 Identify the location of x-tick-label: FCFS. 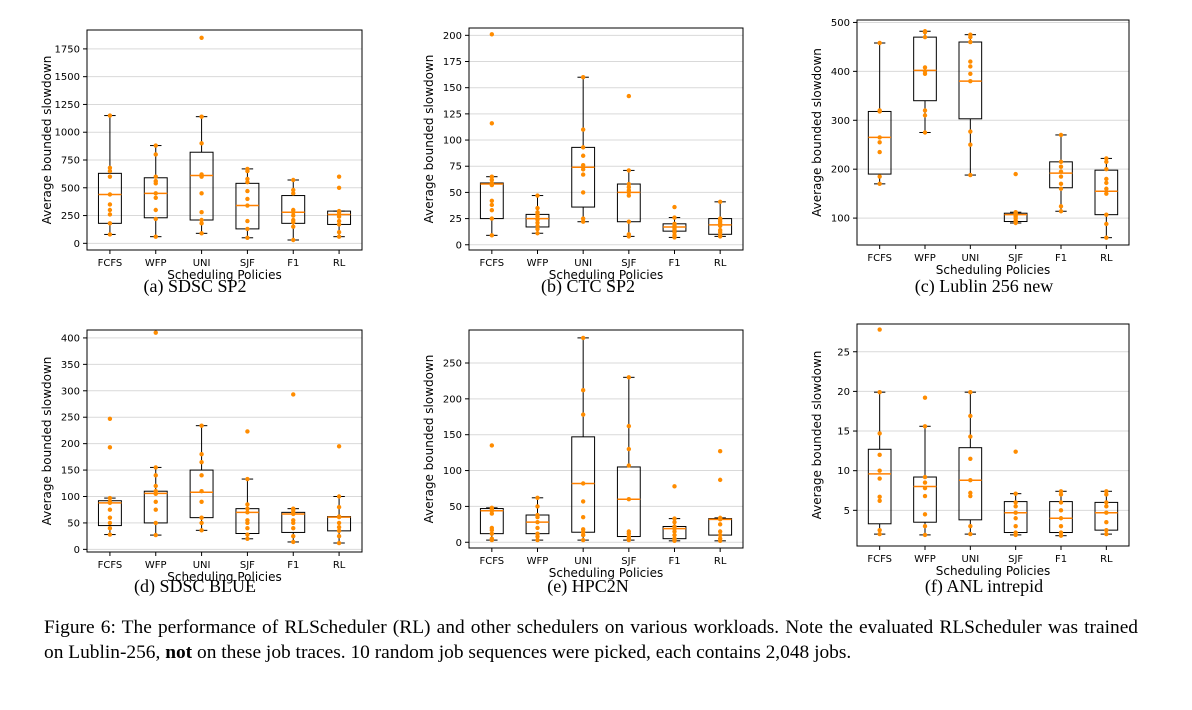
(110, 565).